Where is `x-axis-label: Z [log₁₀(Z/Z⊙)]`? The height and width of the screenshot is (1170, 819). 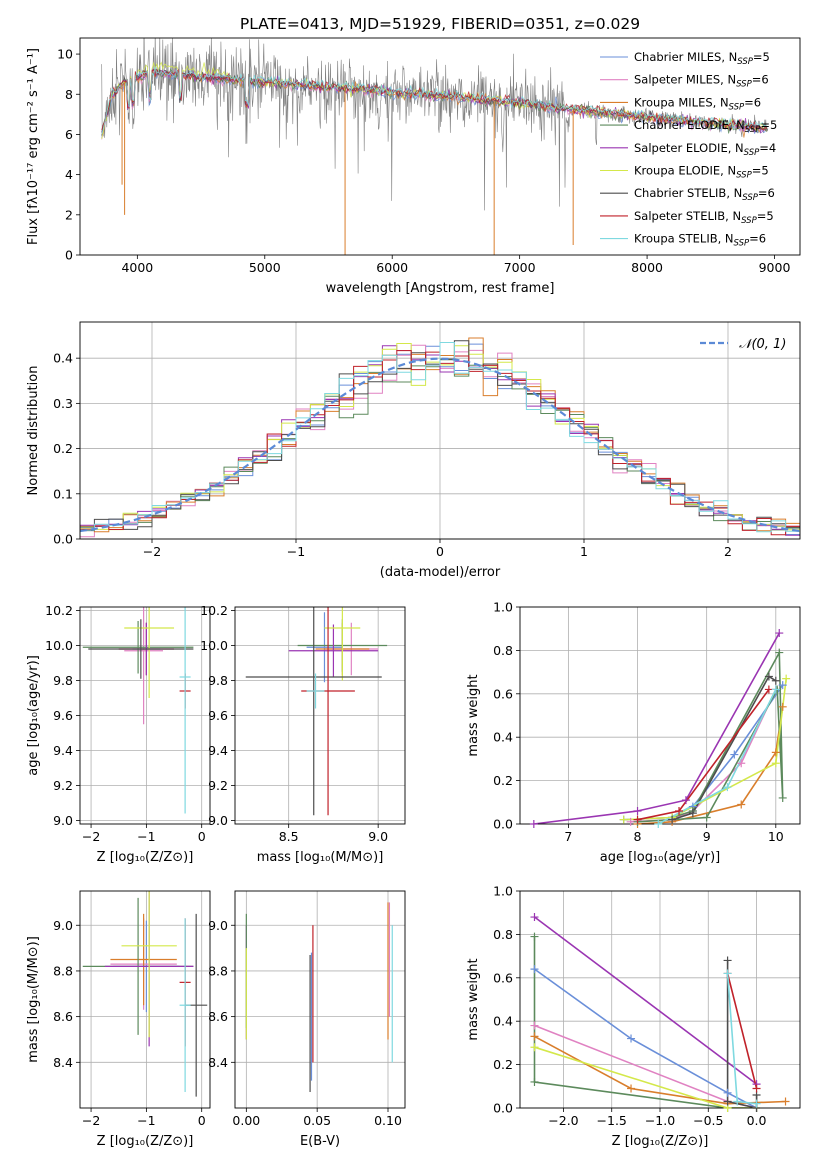 x-axis-label: Z [log₁₀(Z/Z⊙)] is located at coordinates (145, 857).